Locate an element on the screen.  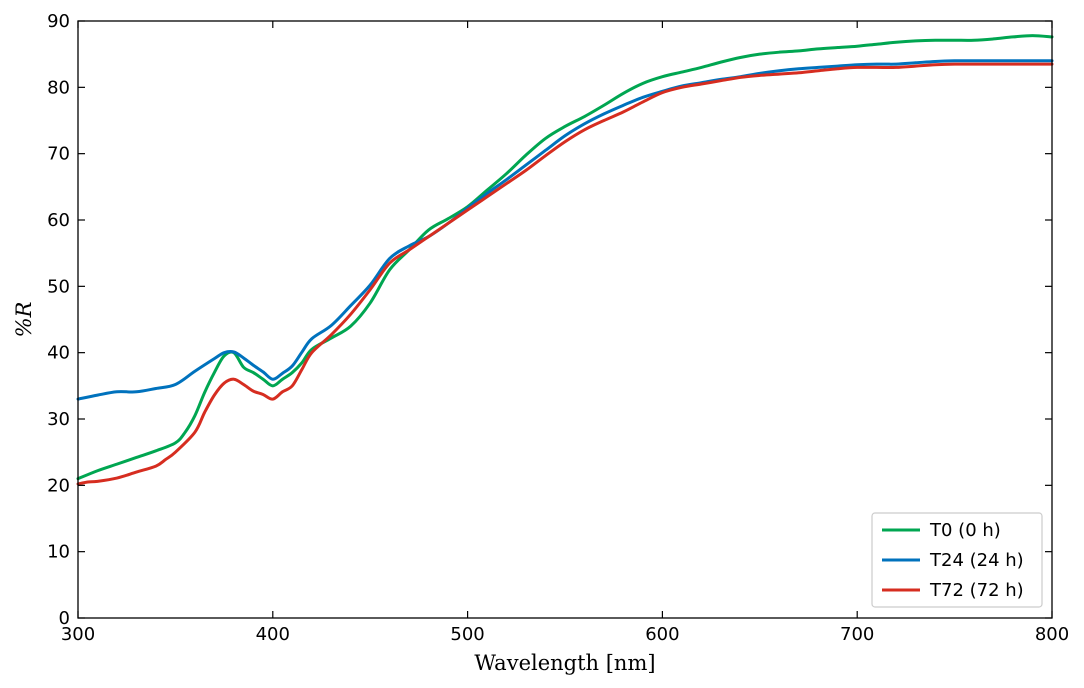
y-tick-label: 70 is located at coordinates (58, 154).